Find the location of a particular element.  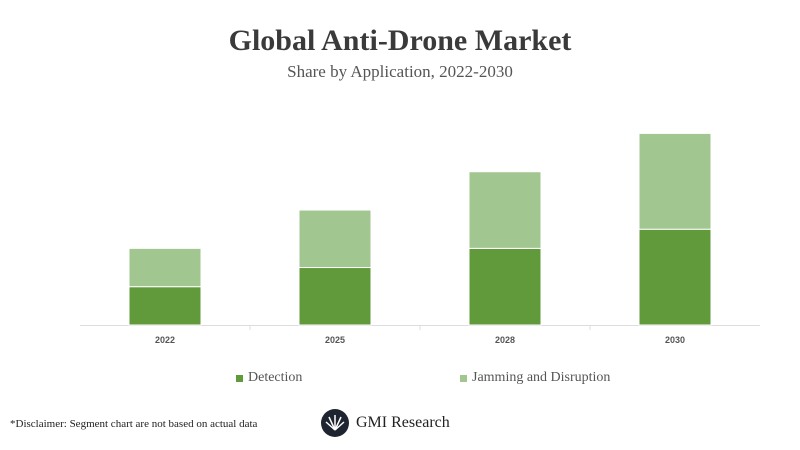

x-tick-label: 2022 is located at coordinates (165, 340).